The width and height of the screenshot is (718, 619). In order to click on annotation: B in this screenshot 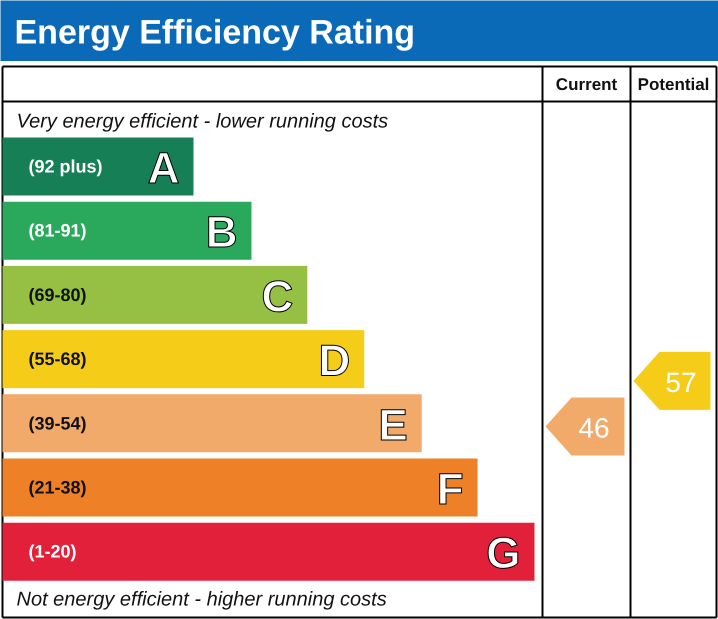, I will do `click(222, 233)`.